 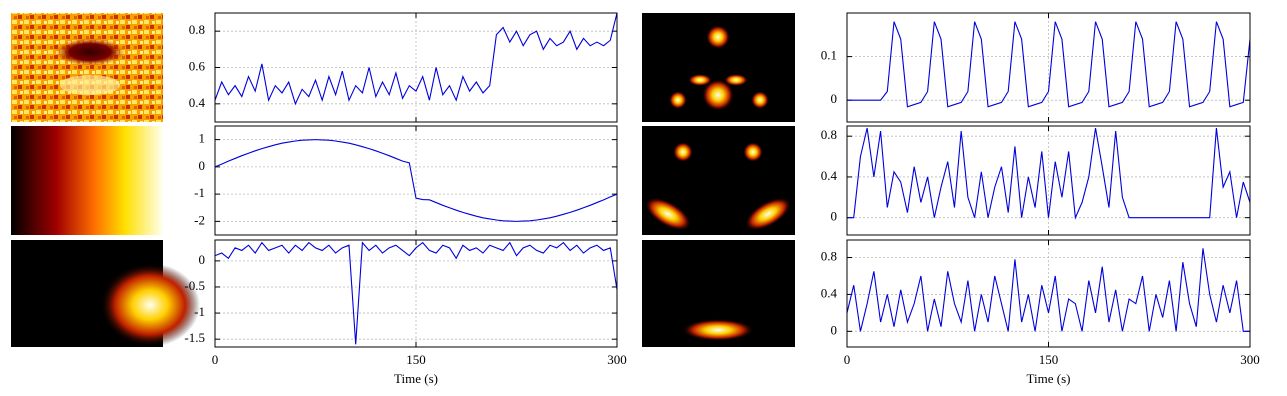 What do you see at coordinates (197, 65) in the screenshot?
I see `y-tick-label: 0.6` at bounding box center [197, 65].